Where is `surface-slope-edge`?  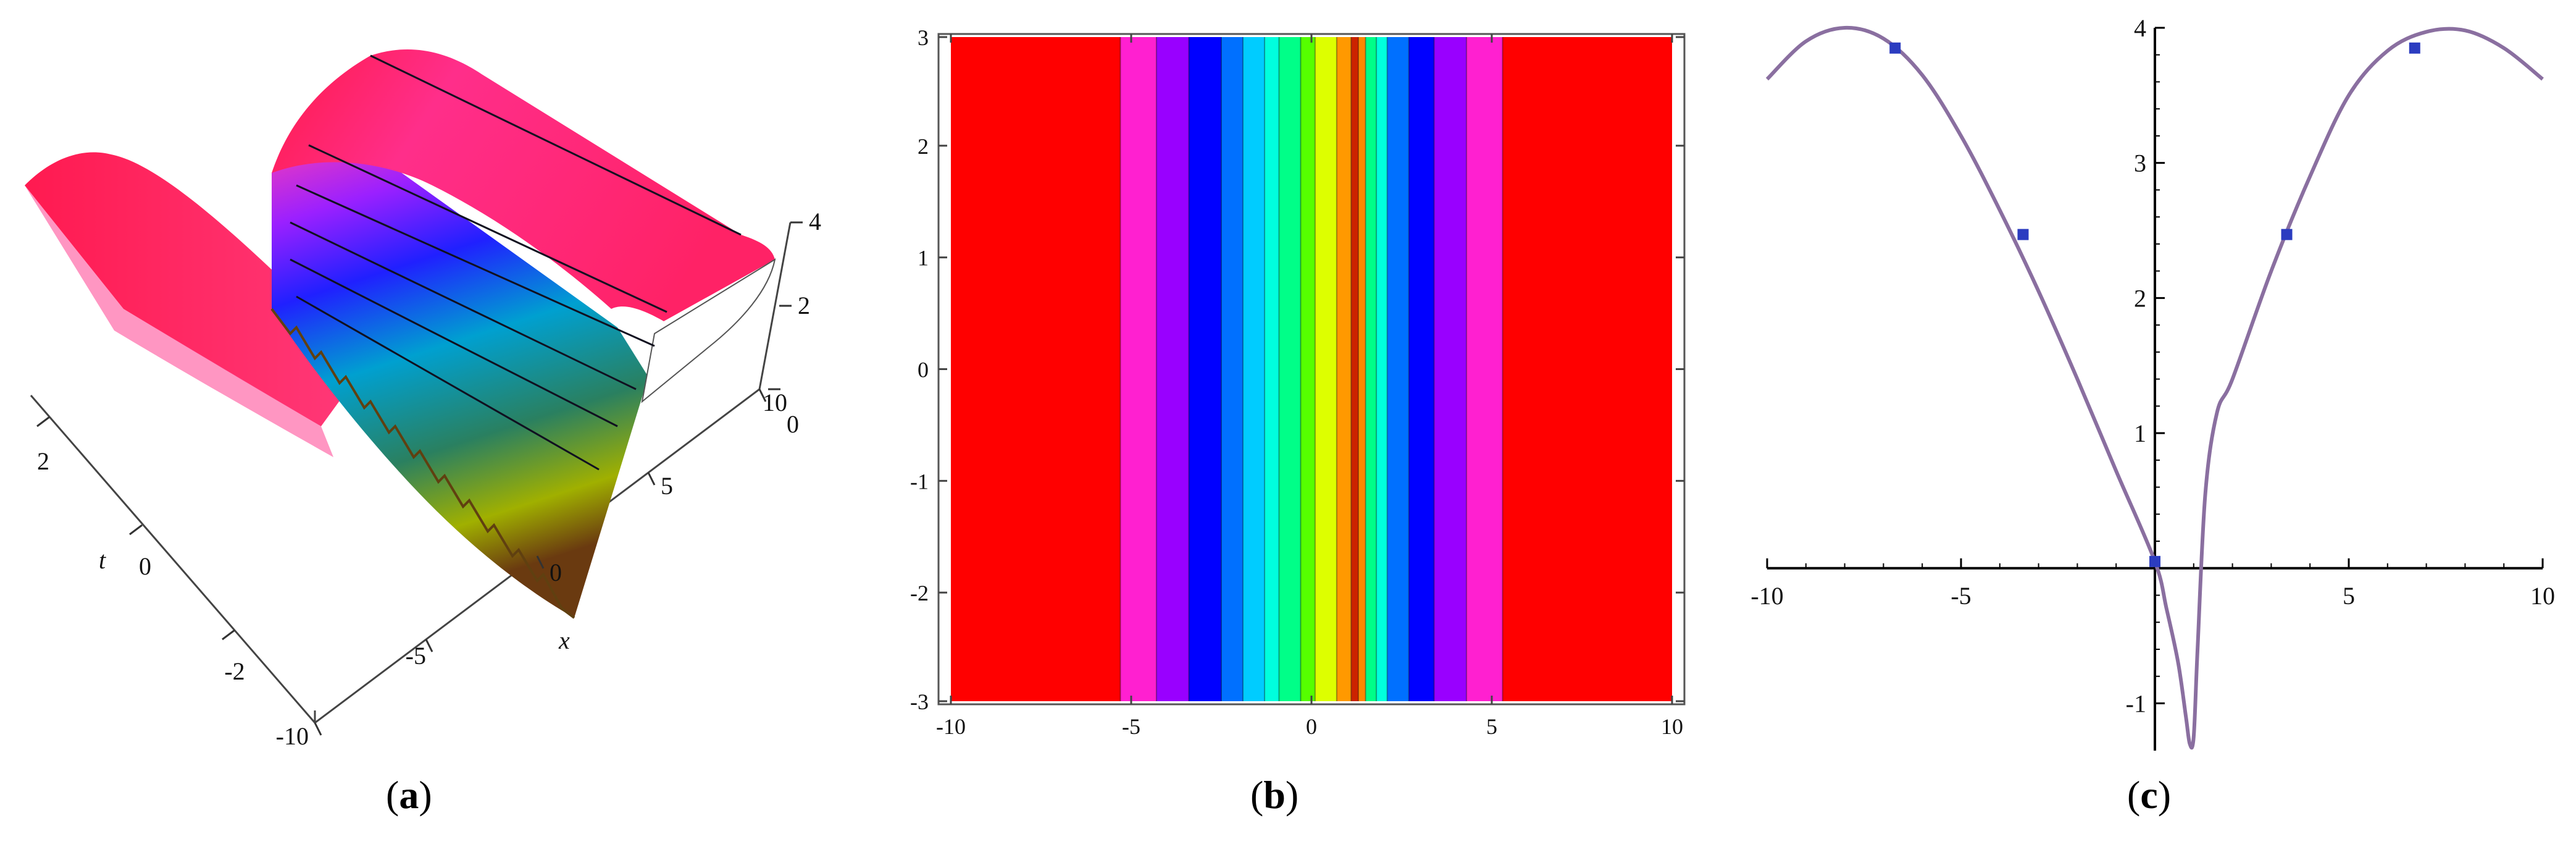 surface-slope-edge is located at coordinates (422, 463).